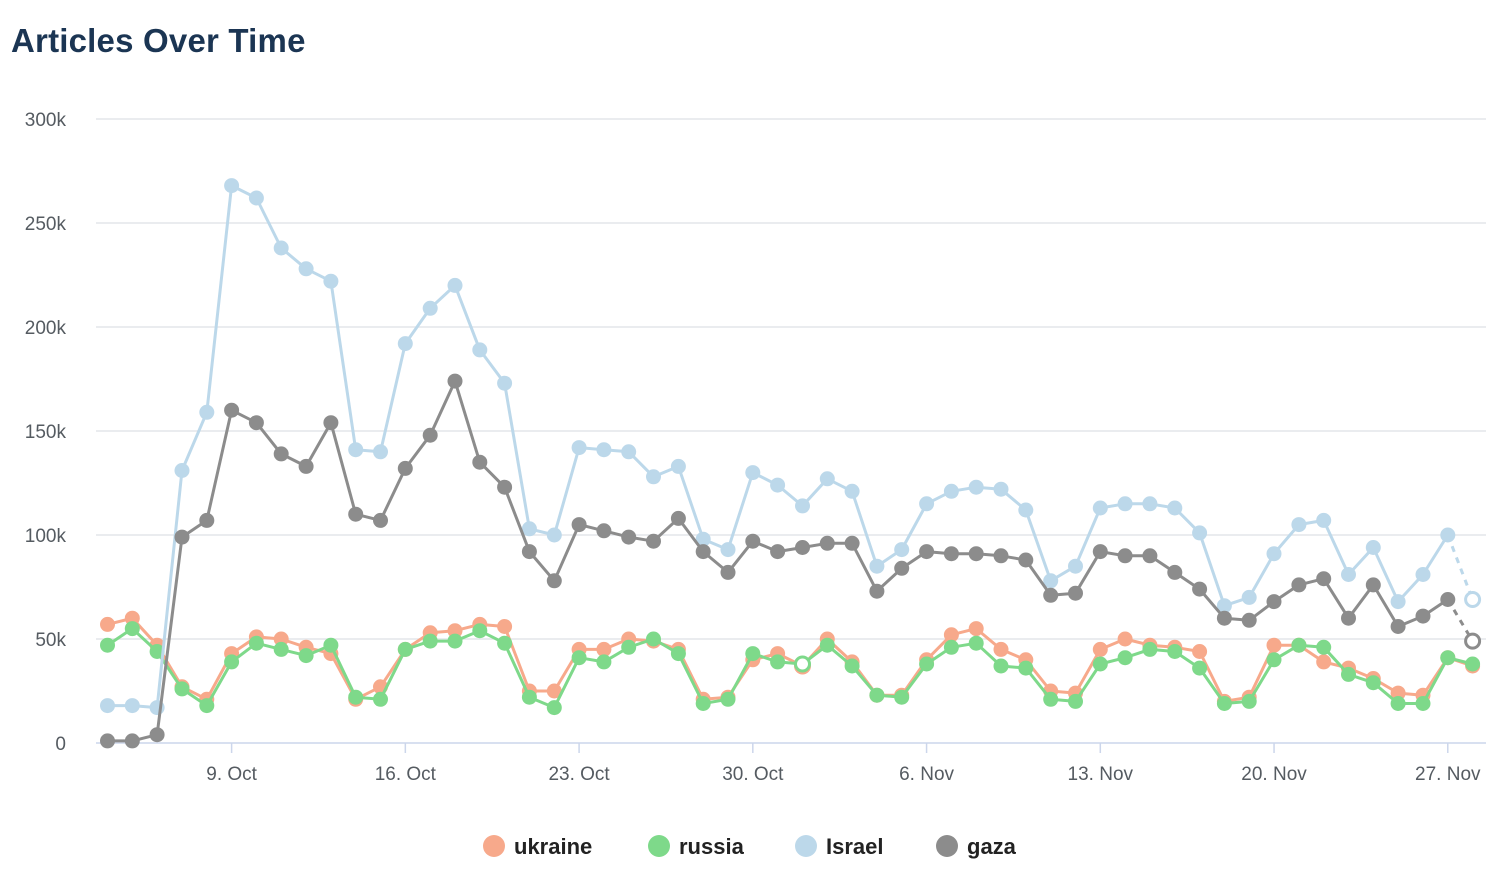 This screenshot has width=1508, height=892. What do you see at coordinates (753, 774) in the screenshot?
I see `x-tick-label: 30. Oct` at bounding box center [753, 774].